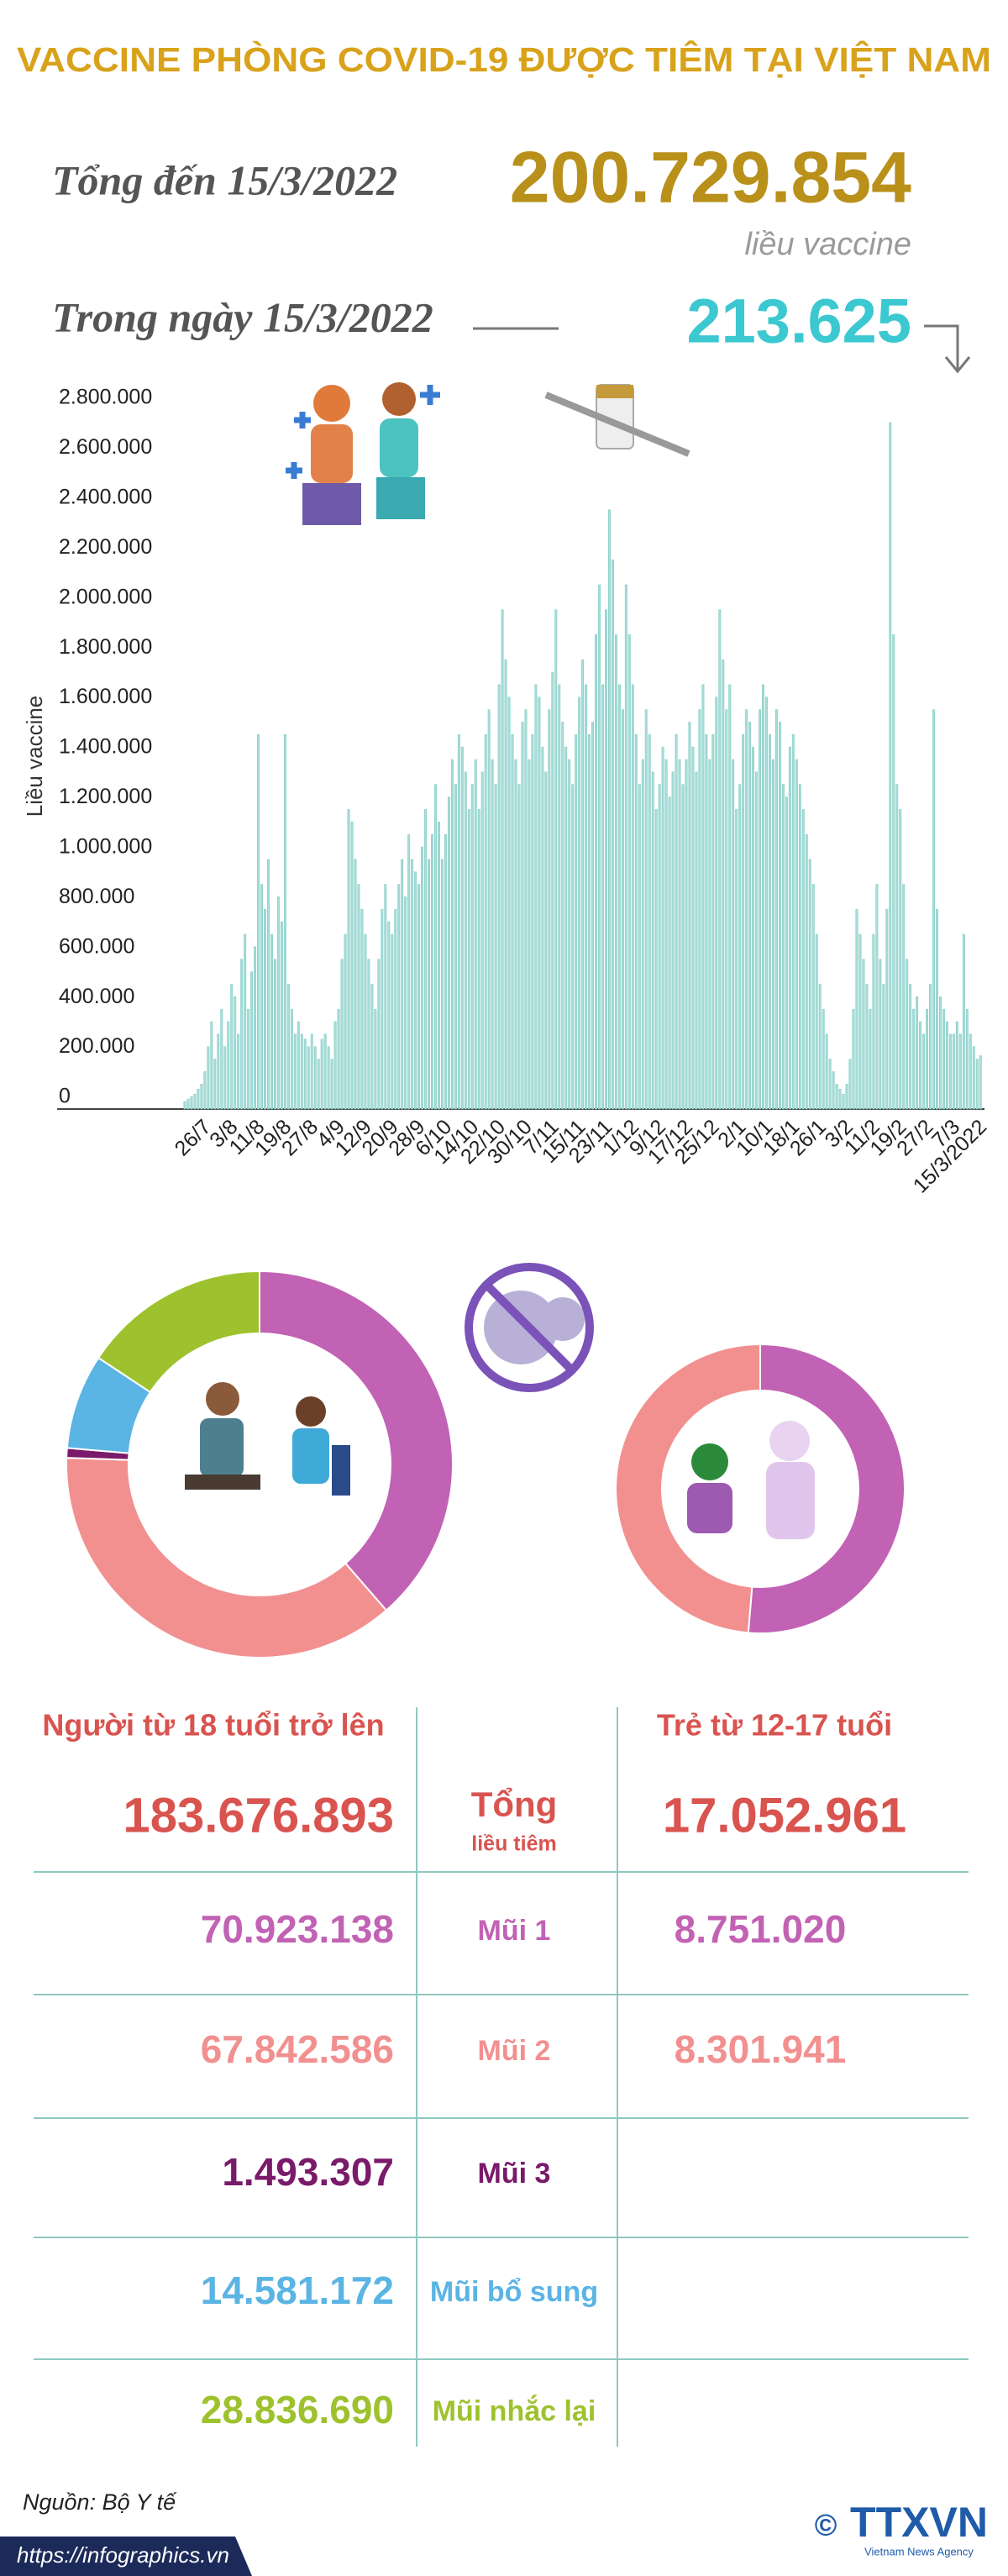  What do you see at coordinates (308, 2172) in the screenshot?
I see `adult-dose-value: 1.493.307` at bounding box center [308, 2172].